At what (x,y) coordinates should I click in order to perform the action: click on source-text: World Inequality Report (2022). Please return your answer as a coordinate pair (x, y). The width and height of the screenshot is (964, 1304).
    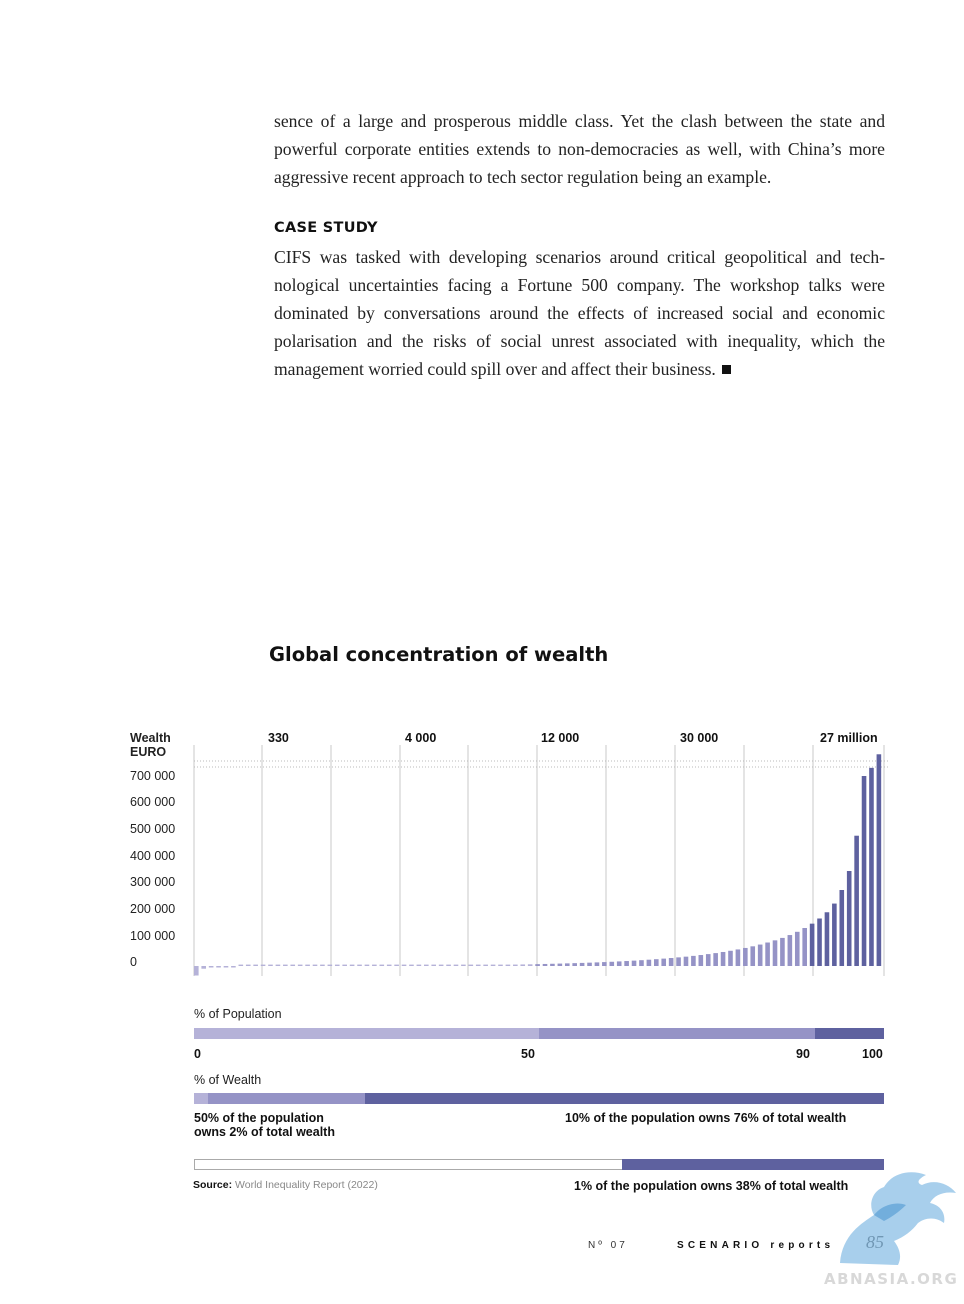
    Looking at the image, I should click on (306, 1185).